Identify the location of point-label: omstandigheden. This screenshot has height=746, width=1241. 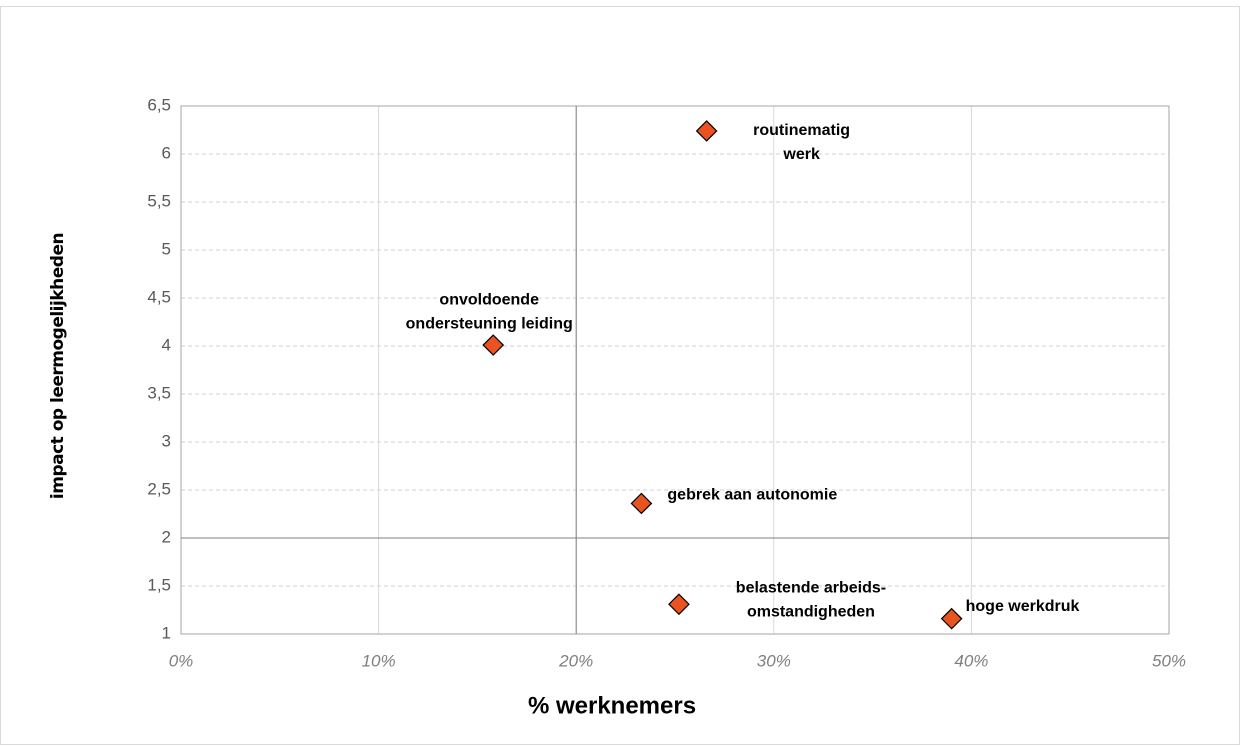
(811, 611).